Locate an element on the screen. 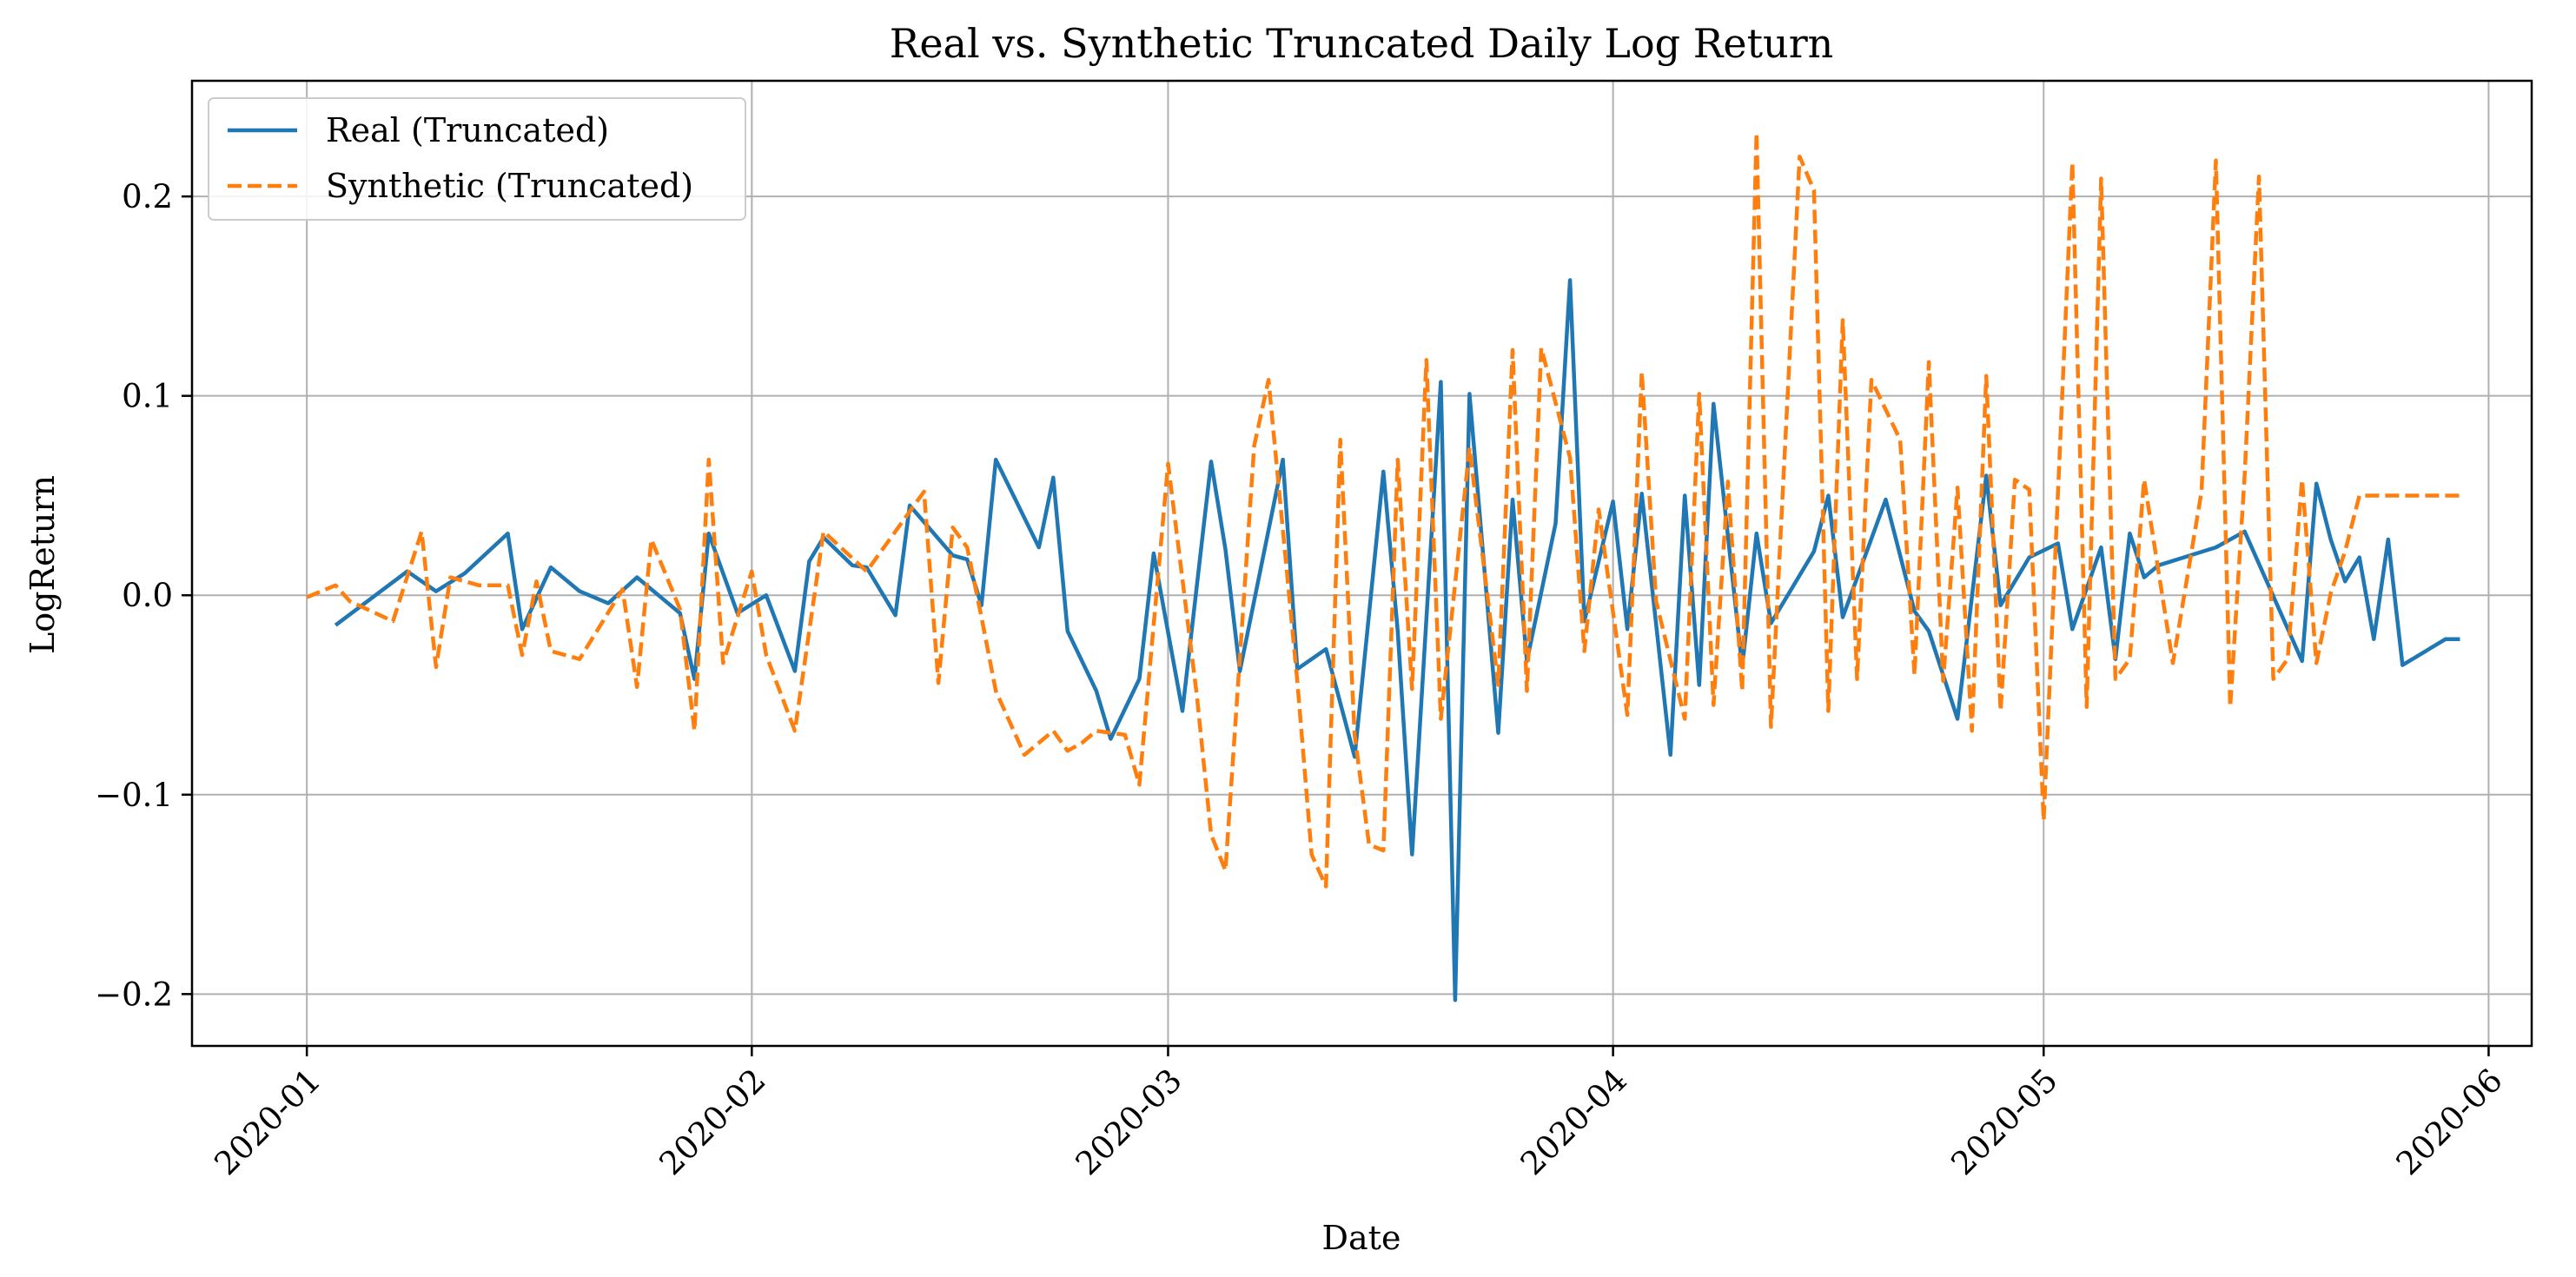 The width and height of the screenshot is (2576, 1277). y-tick-label: −0.2 is located at coordinates (134, 995).